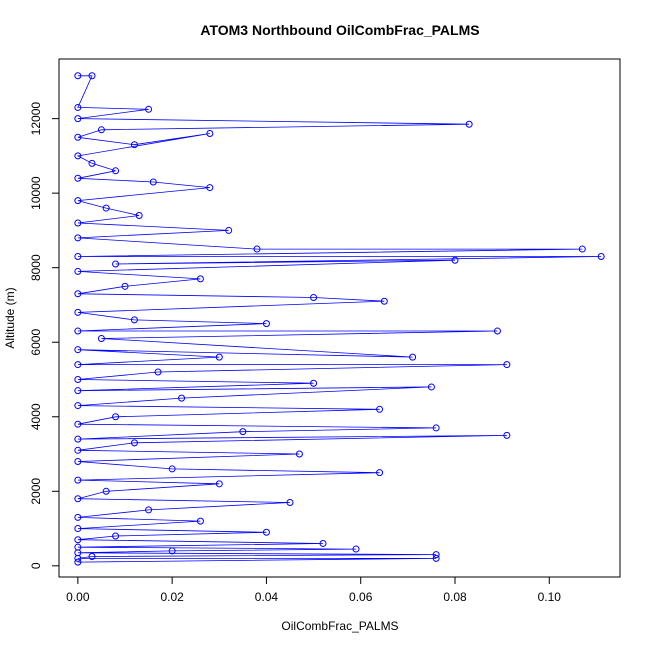  Describe the element at coordinates (339, 30) in the screenshot. I see `chart-title: ATOM3 Northbound OilCombFrac_PALMS` at that location.